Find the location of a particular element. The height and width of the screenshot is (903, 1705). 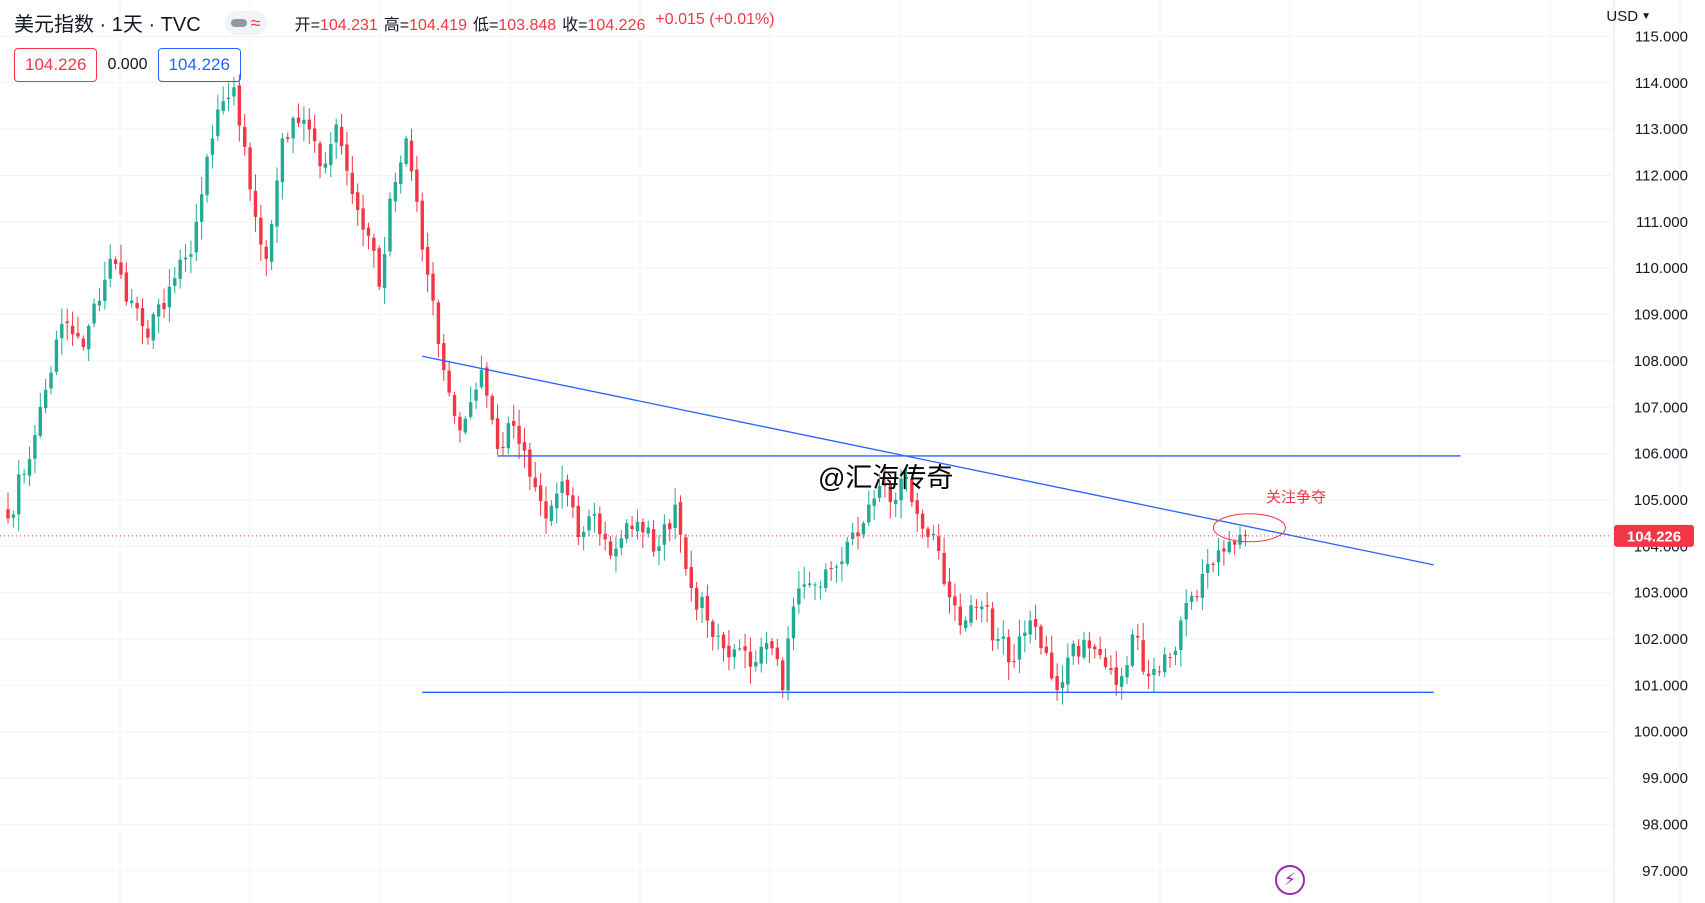

y-tick-label: 114.000 is located at coordinates (1661, 83).